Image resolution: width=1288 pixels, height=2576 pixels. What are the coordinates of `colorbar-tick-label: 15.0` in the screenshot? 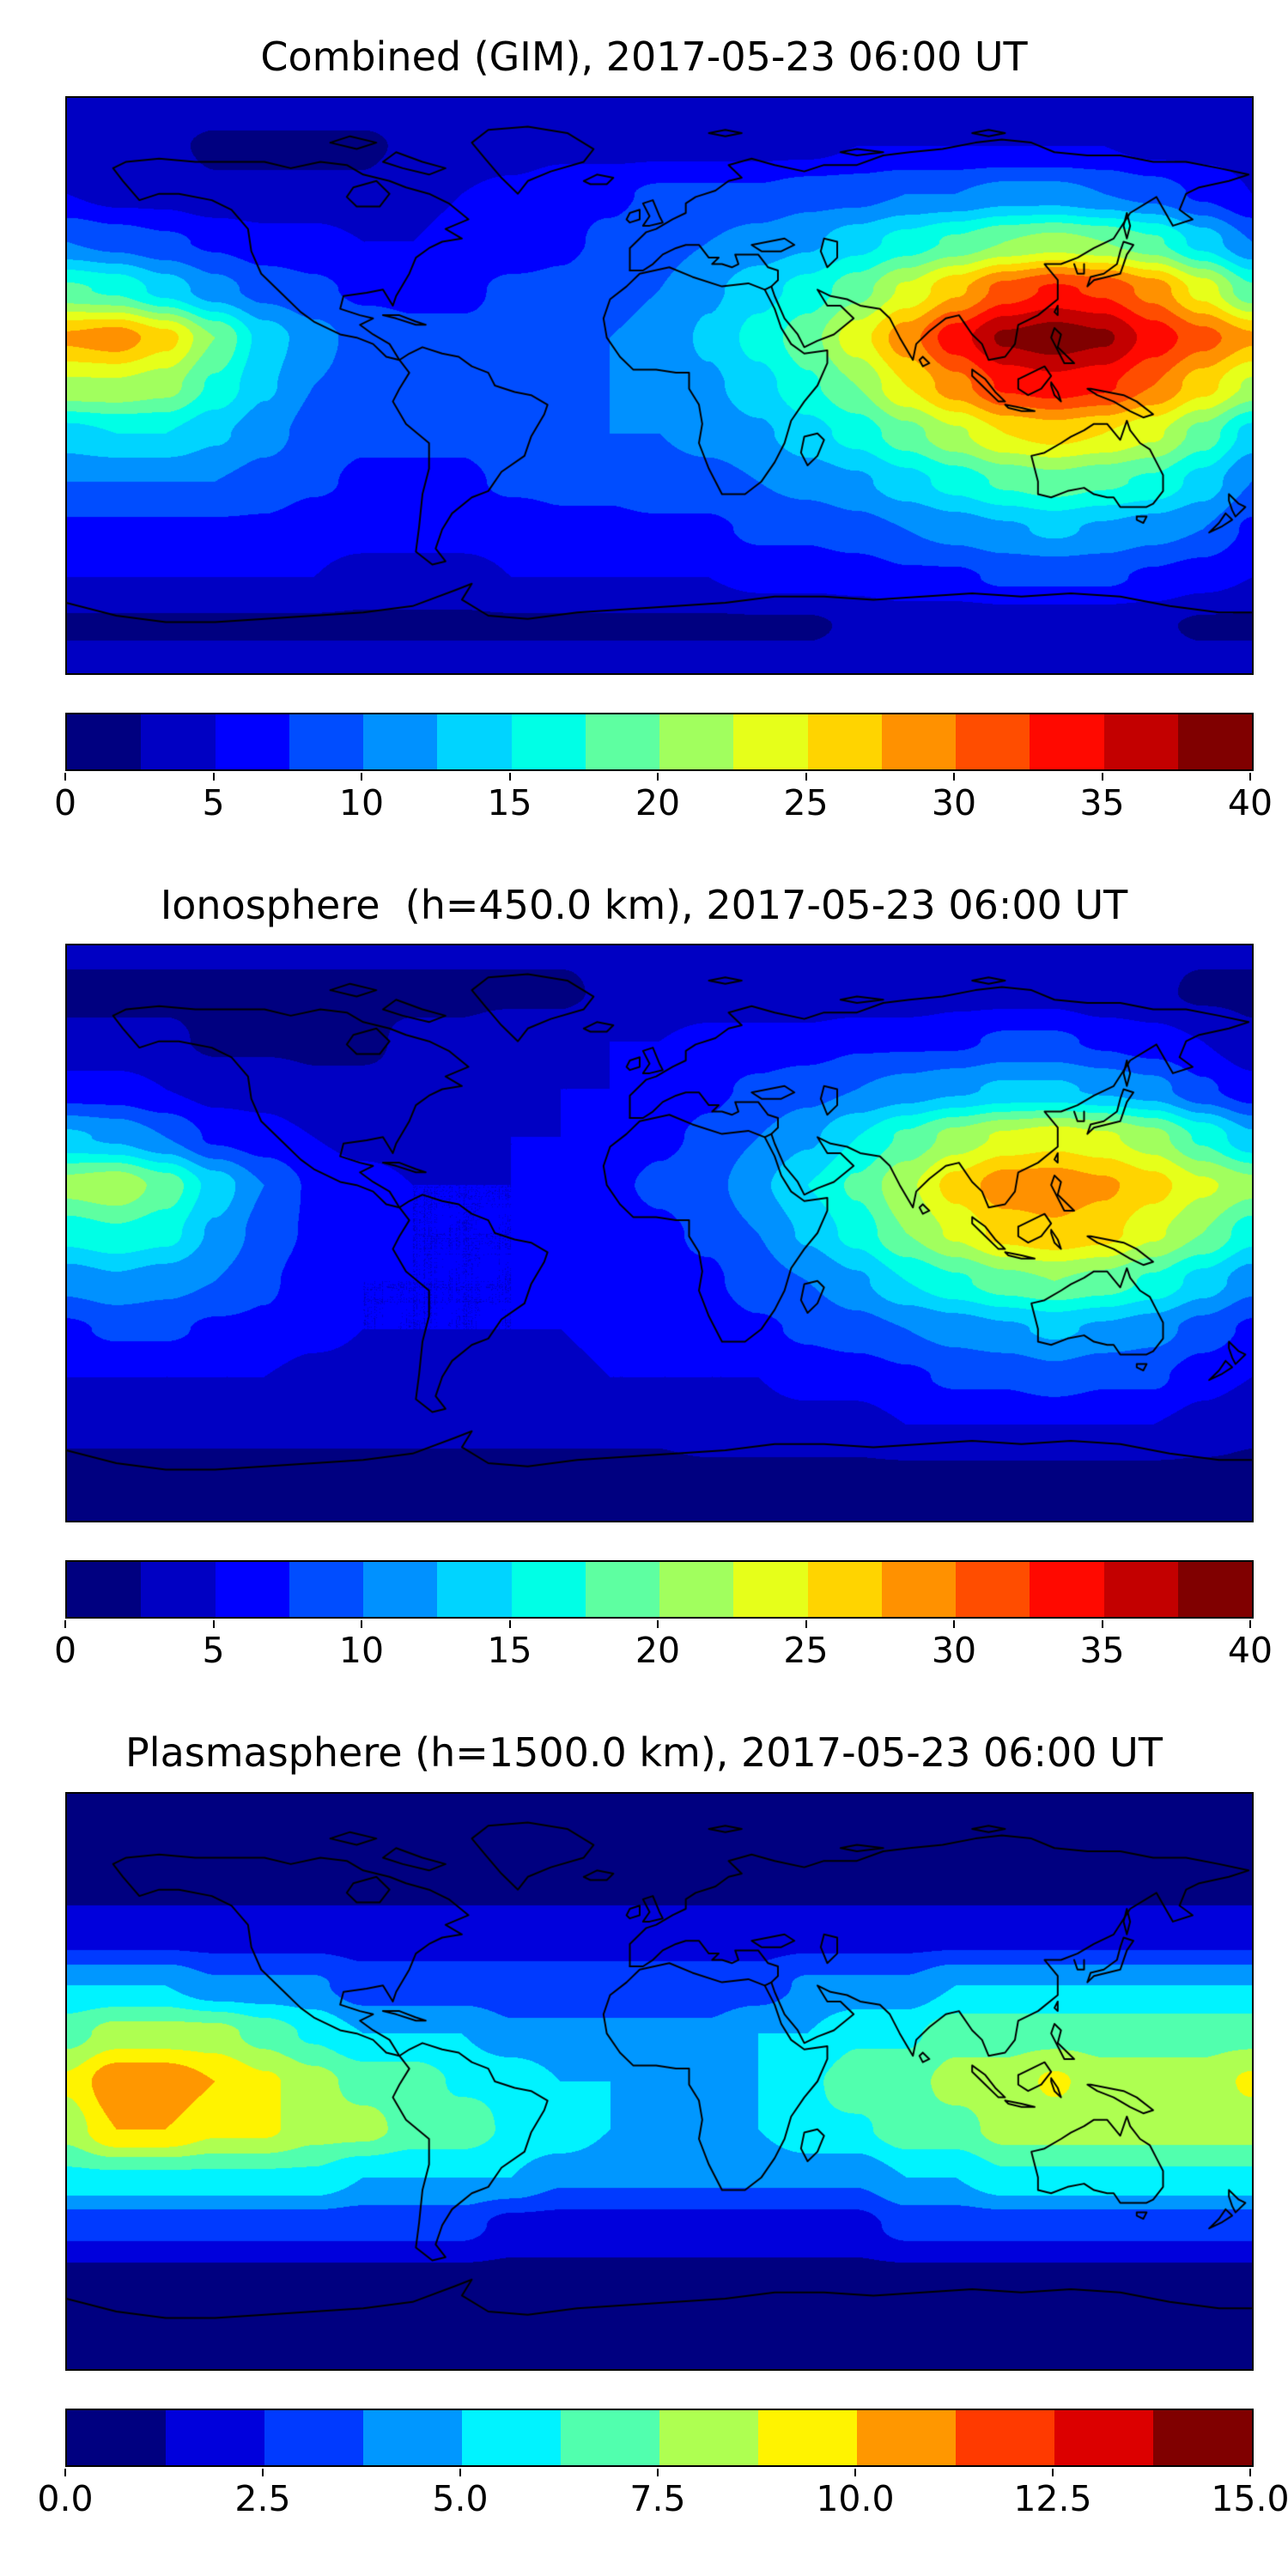 It's located at (1250, 2498).